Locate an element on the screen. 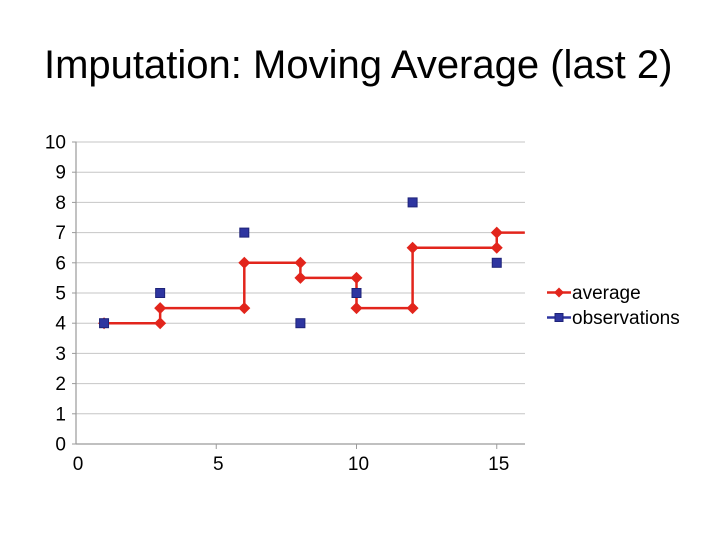 The height and width of the screenshot is (540, 720). y-tick-label-9: 9 is located at coordinates (60, 173).